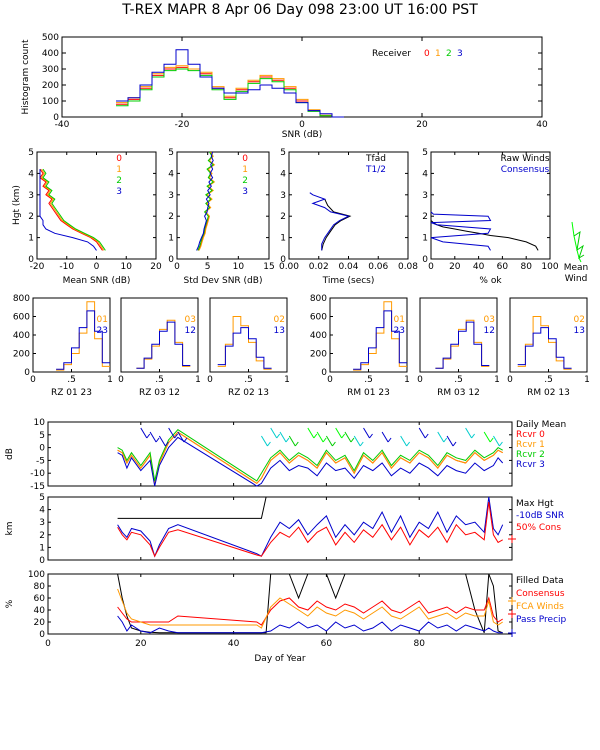 The width and height of the screenshot is (600, 750). Describe the element at coordinates (97, 281) in the screenshot. I see `x-axis-label: Mean SNR (dB)` at that location.